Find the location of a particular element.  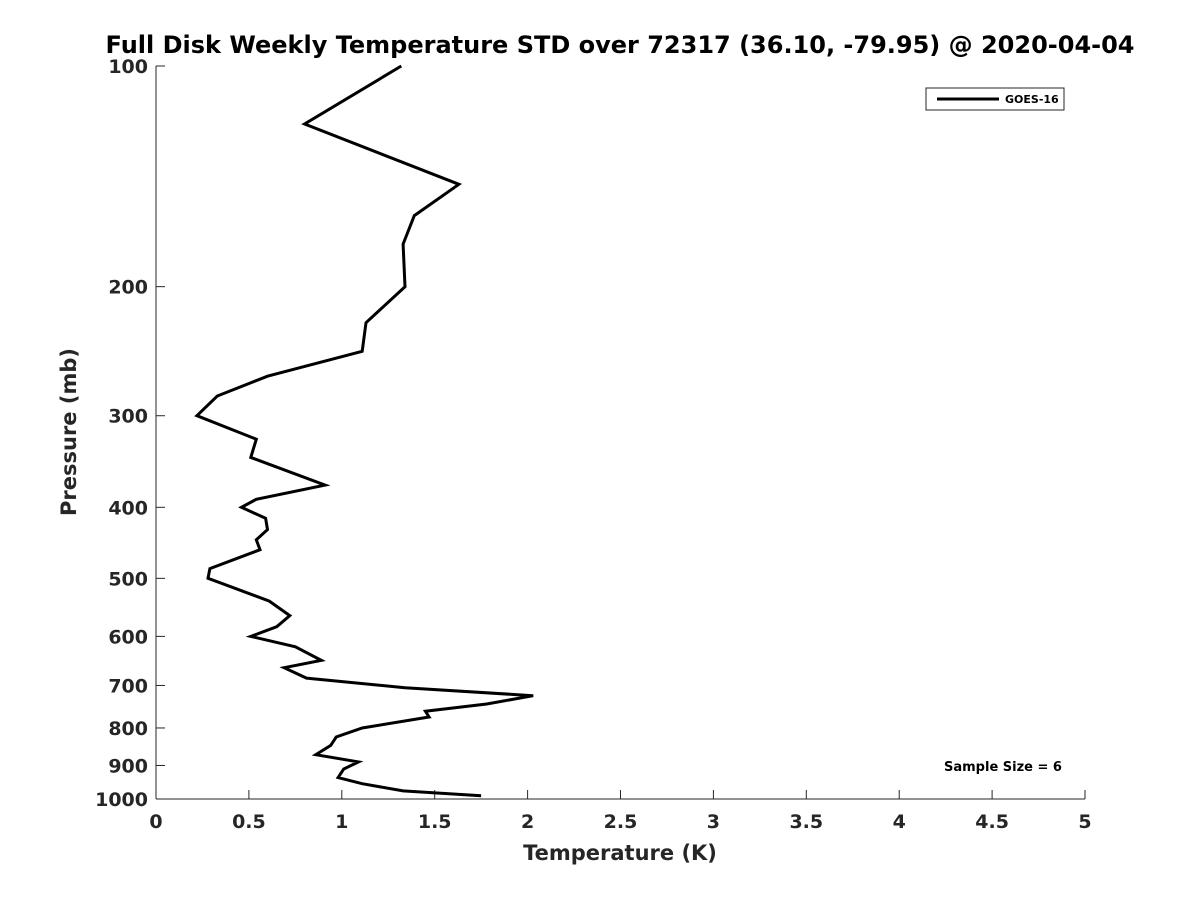

legend-label-goes-16: GOES-16 is located at coordinates (1032, 99).